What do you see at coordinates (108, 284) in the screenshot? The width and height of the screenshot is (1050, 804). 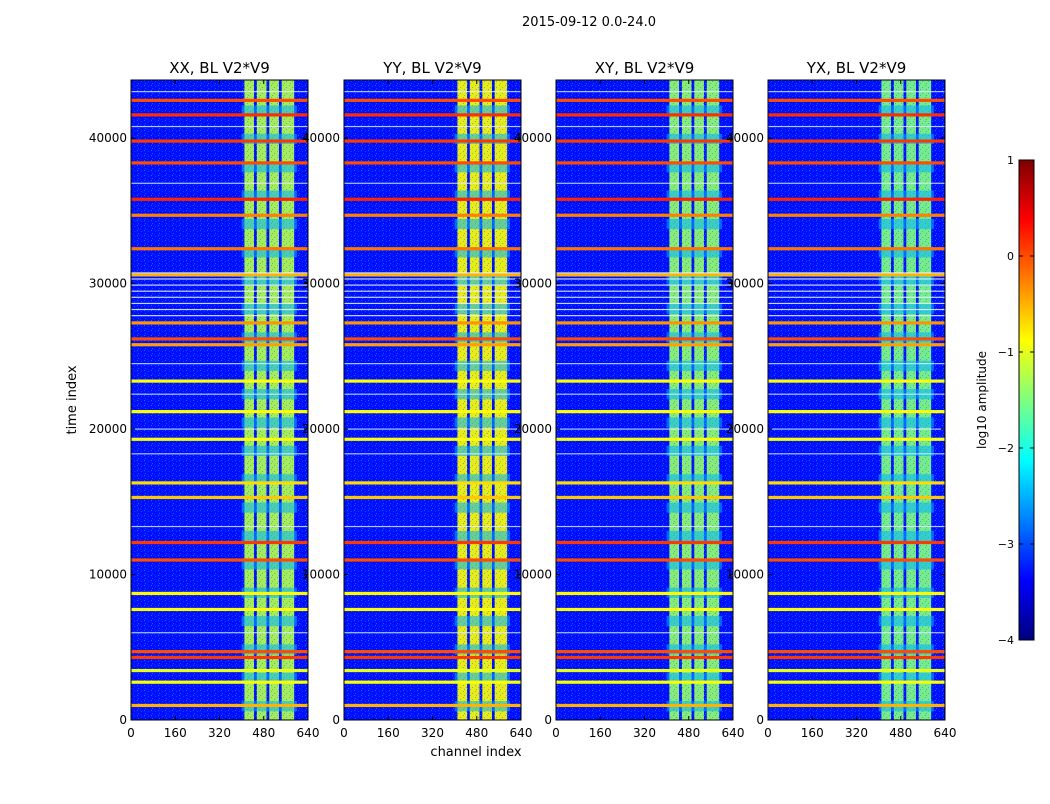 I see `y-tick-label: 30000` at bounding box center [108, 284].